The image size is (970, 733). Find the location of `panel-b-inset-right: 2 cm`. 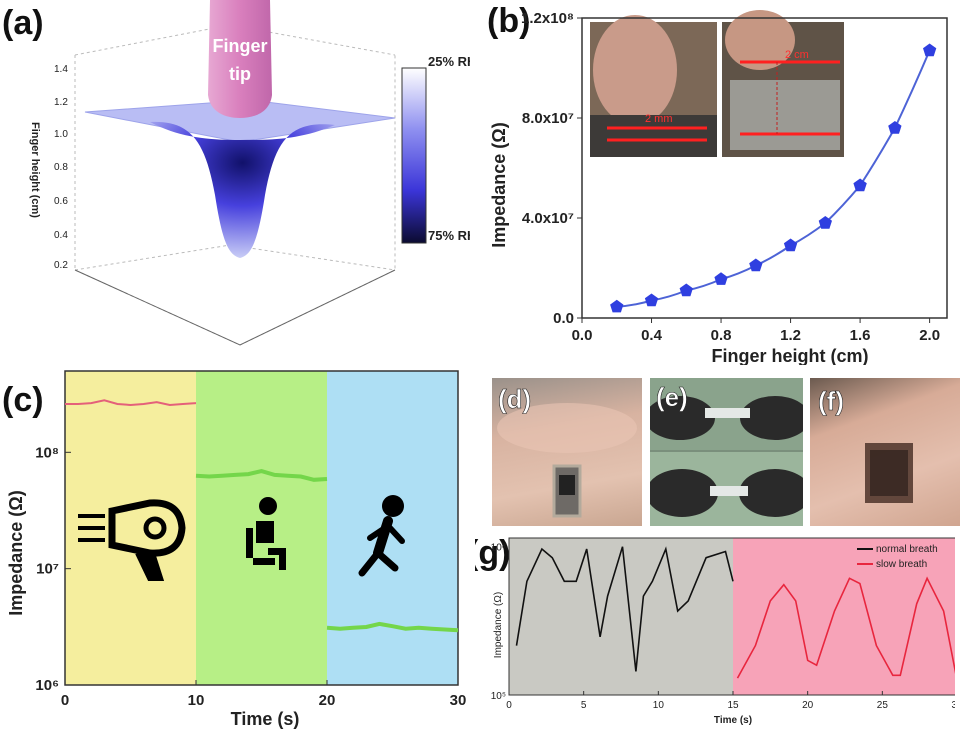

panel-b-inset-right: 2 cm is located at coordinates (783, 83).